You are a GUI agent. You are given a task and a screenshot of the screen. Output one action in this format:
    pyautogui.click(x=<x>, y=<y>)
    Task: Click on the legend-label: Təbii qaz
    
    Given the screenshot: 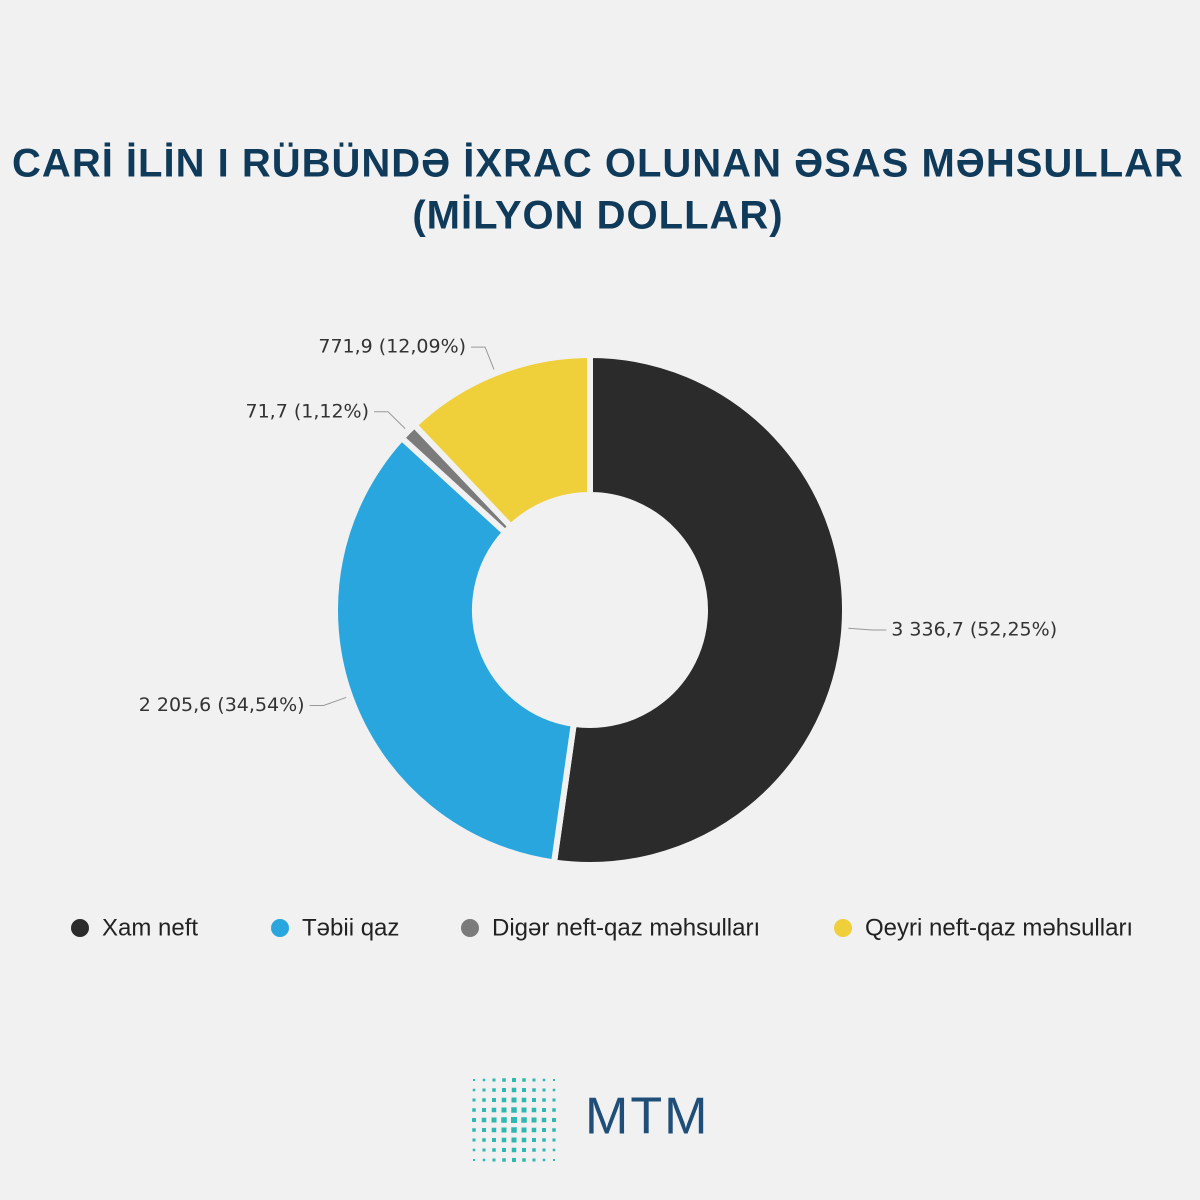 What is the action you would take?
    pyautogui.click(x=350, y=927)
    